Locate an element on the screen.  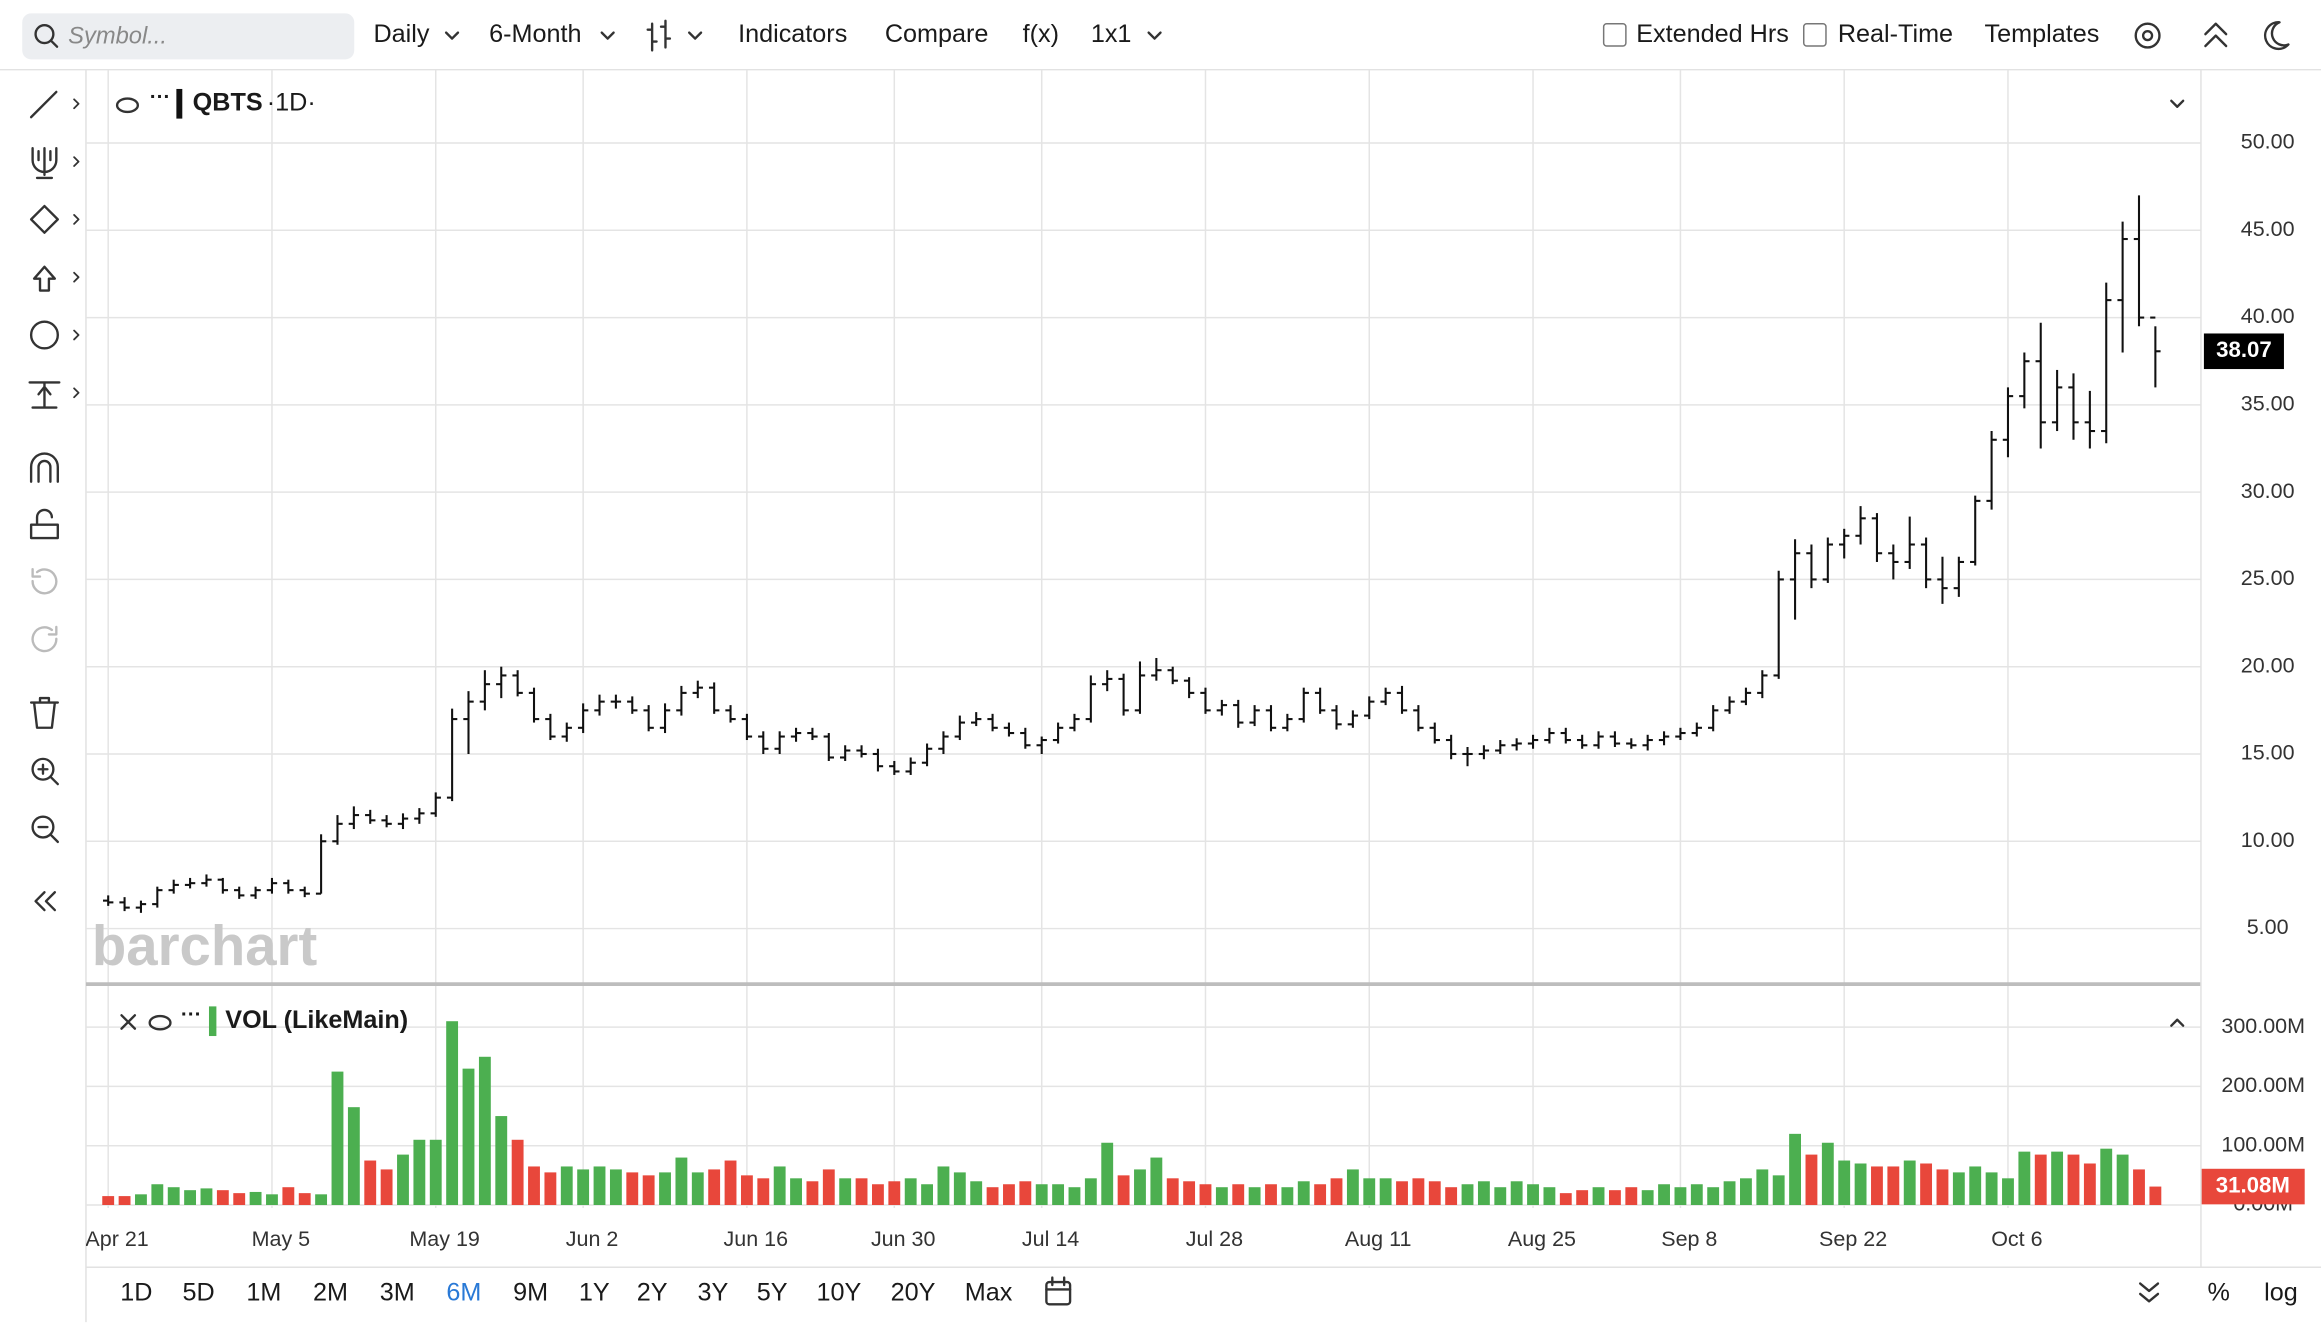
dark-mode-icon is located at coordinates (2276, 36).